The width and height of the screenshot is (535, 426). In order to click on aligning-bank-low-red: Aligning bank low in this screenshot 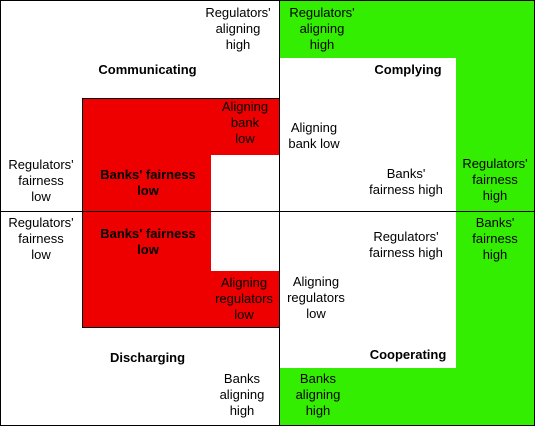, I will do `click(245, 122)`.